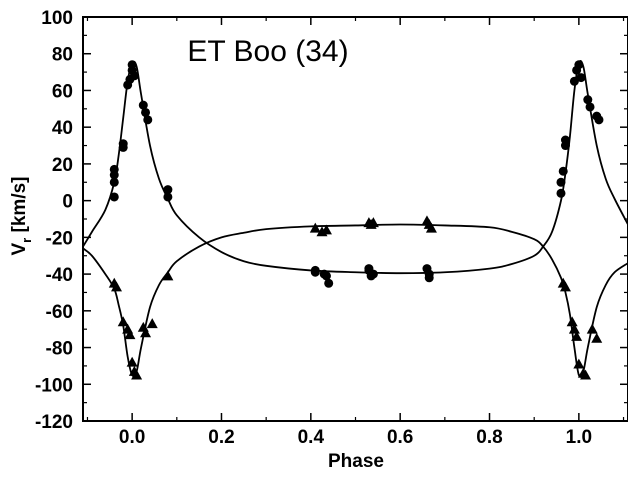  Describe the element at coordinates (221, 437) in the screenshot. I see `x-tick-label: 0.2` at that location.